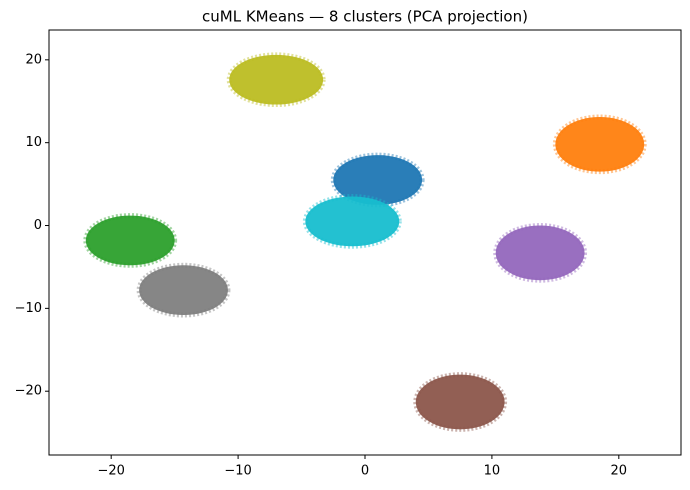  I want to click on x-tick-label: −20, so click(110, 471).